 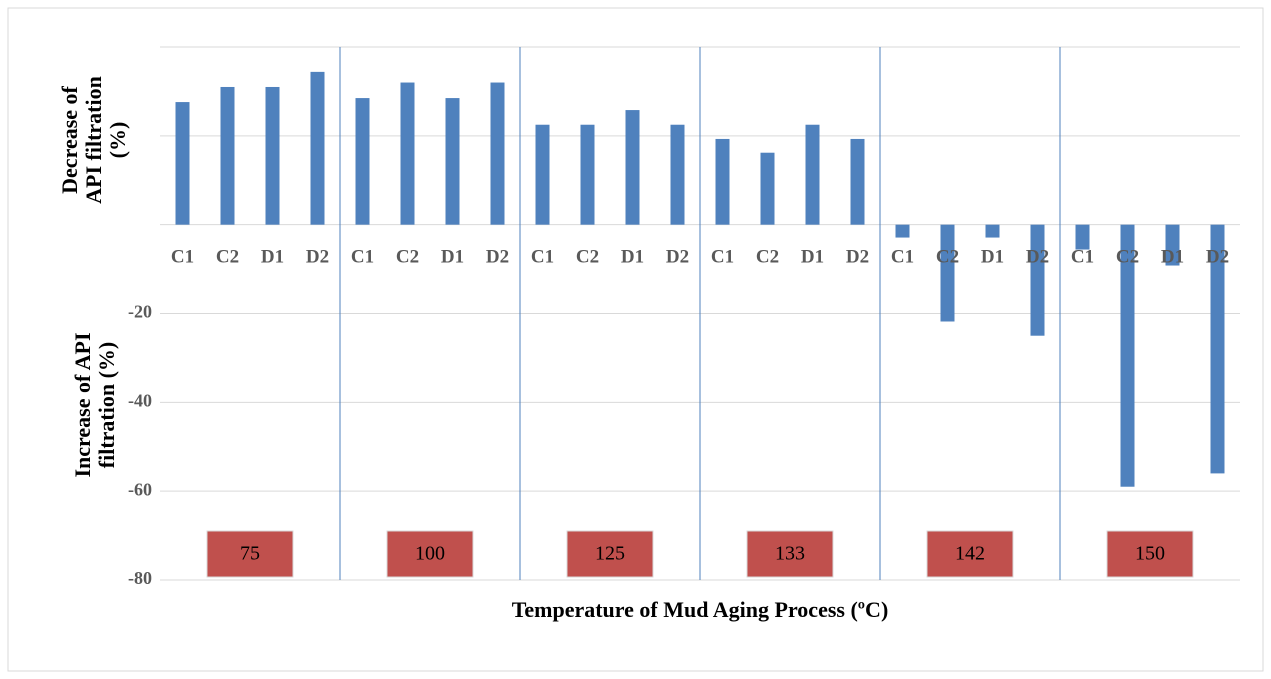 What do you see at coordinates (117, 140) in the screenshot?
I see `y-axis-title-line: (%)` at bounding box center [117, 140].